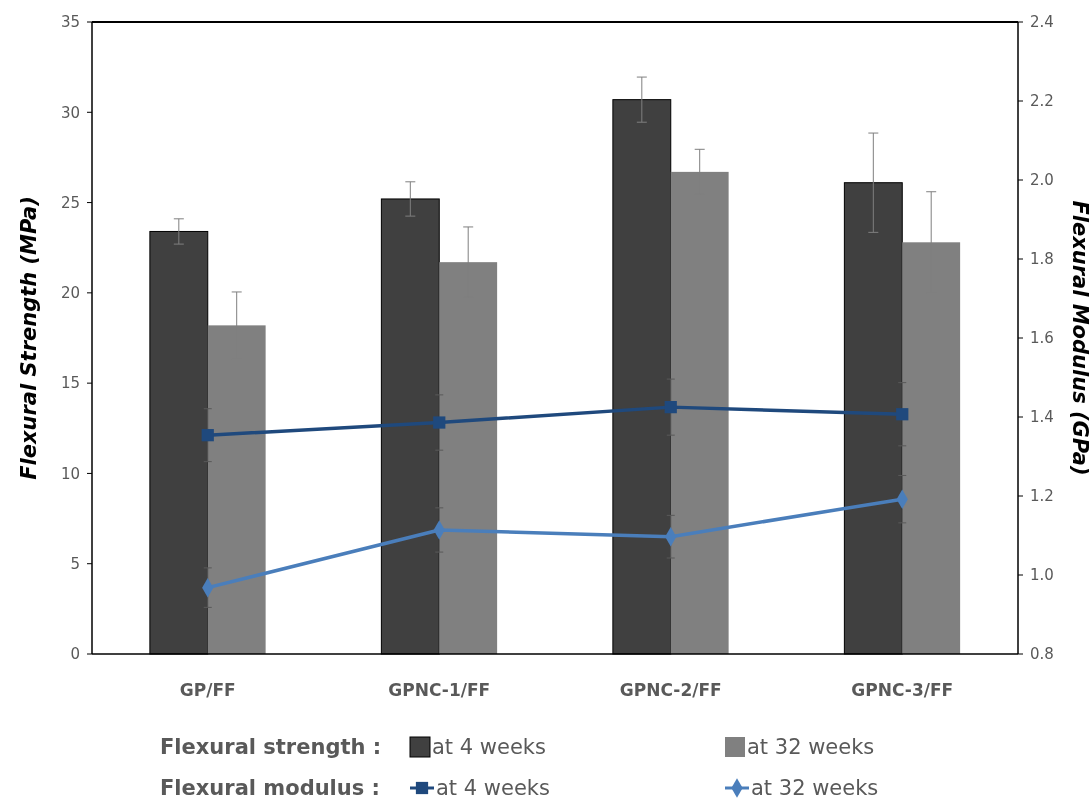 Image resolution: width=1089 pixels, height=806 pixels. What do you see at coordinates (70, 473) in the screenshot?
I see `y-tick-label: 10` at bounding box center [70, 473].